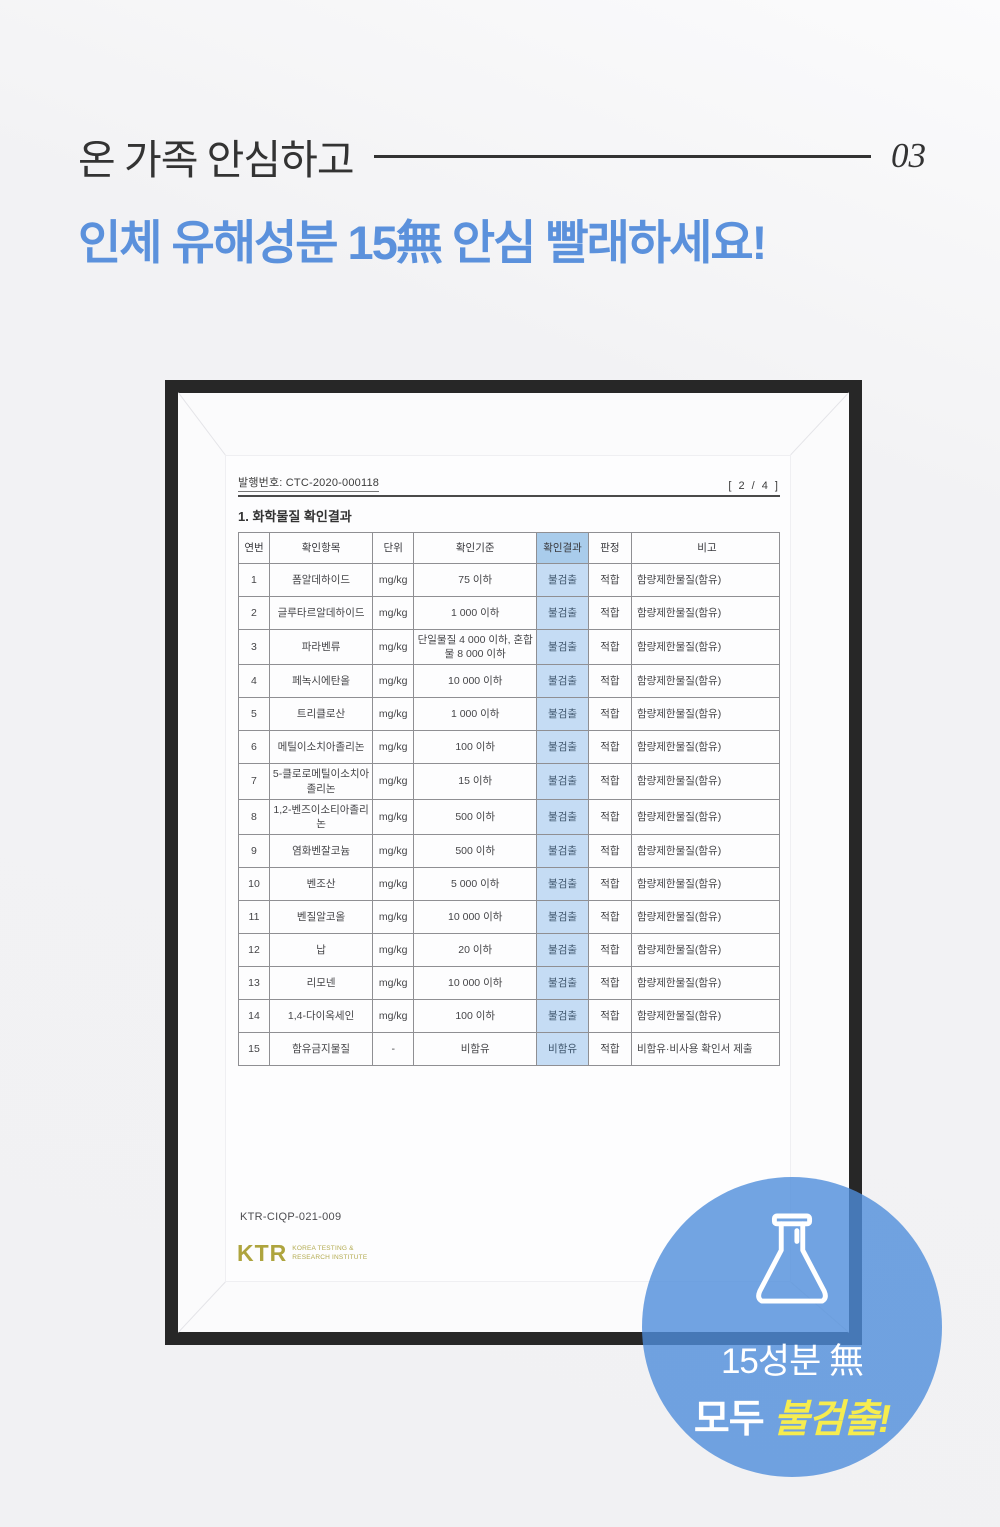 The width and height of the screenshot is (1000, 1527). Describe the element at coordinates (302, 1253) in the screenshot. I see `ktr-logo: KTR KOREA TESTING & RESEARCH INSTITUTE` at that location.